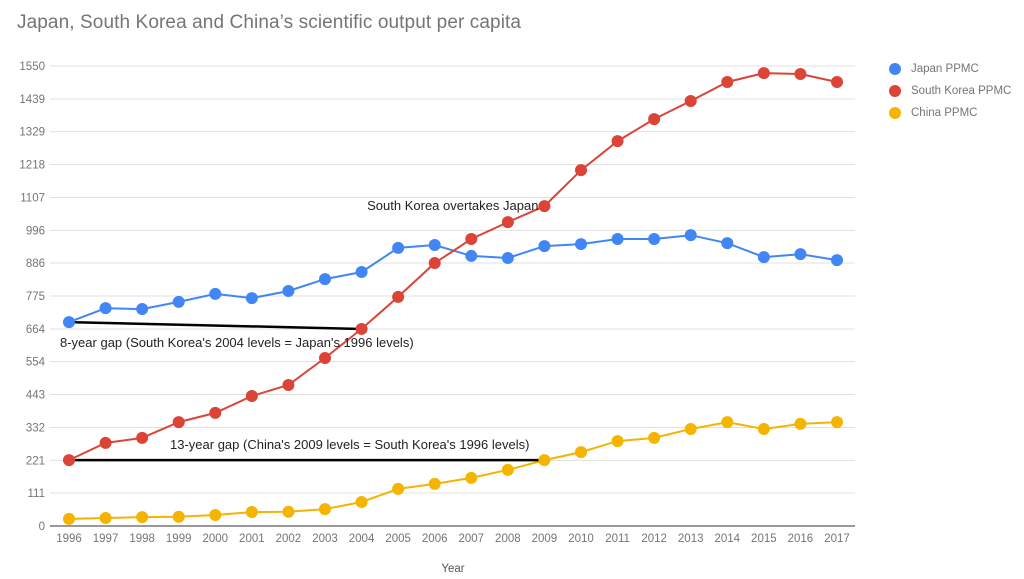 The image size is (1024, 579). What do you see at coordinates (654, 539) in the screenshot?
I see `x-tick-label: 2012` at bounding box center [654, 539].